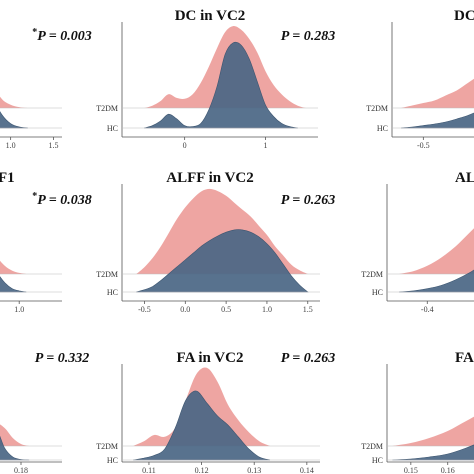  I want to click on x-tick-label: 0.15, so click(411, 470).